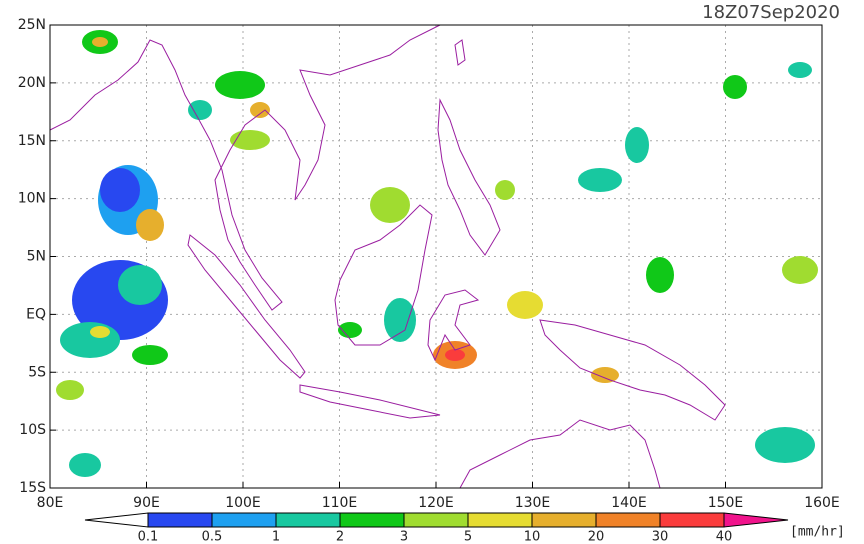  I want to click on colorbar-label: 10, so click(532, 537).